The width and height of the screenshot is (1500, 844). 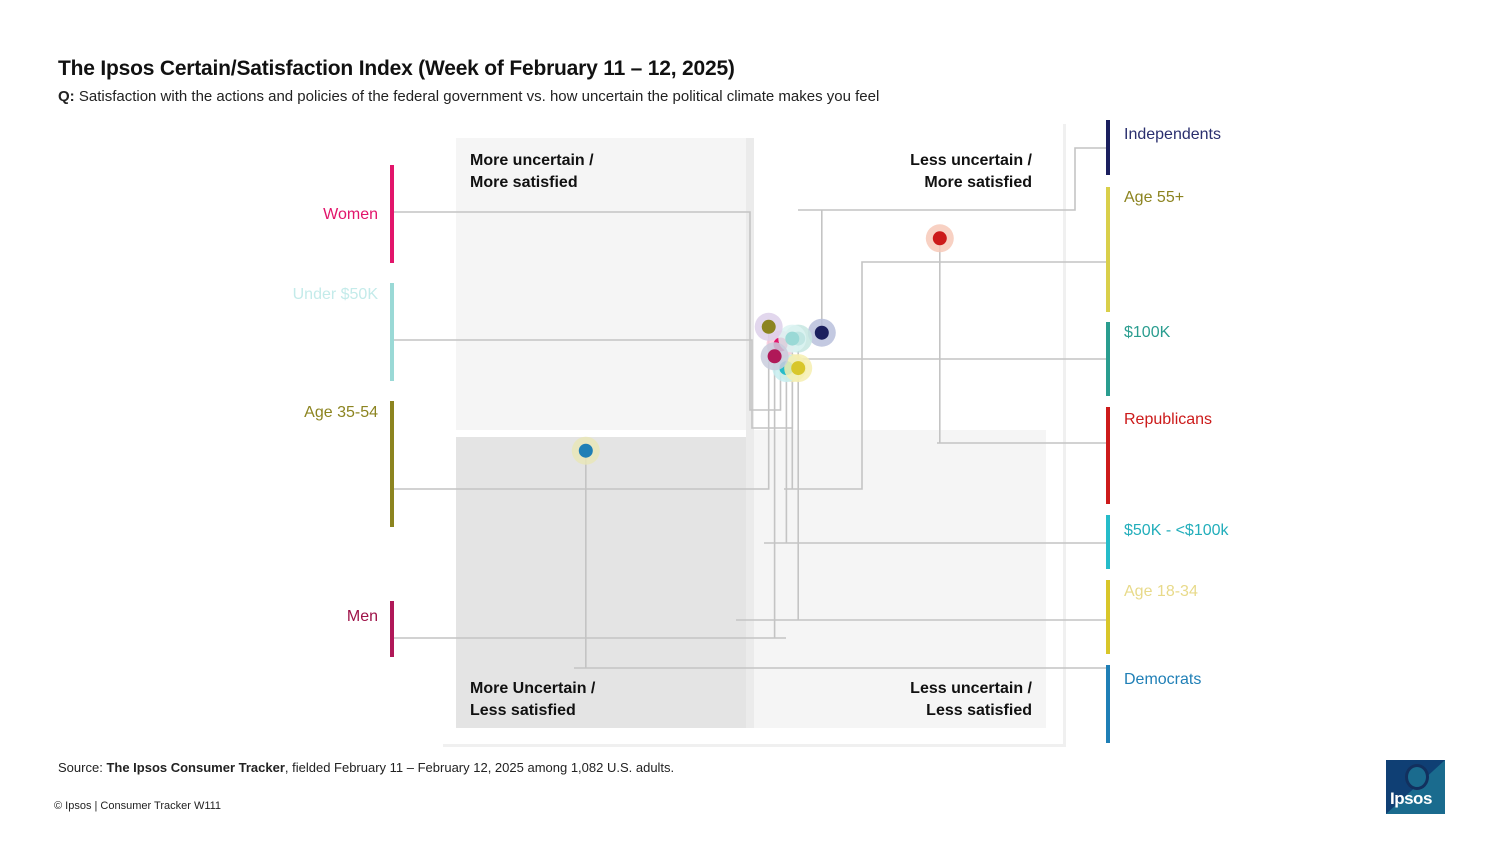 I want to click on question-prefix: Q:, so click(x=66, y=96).